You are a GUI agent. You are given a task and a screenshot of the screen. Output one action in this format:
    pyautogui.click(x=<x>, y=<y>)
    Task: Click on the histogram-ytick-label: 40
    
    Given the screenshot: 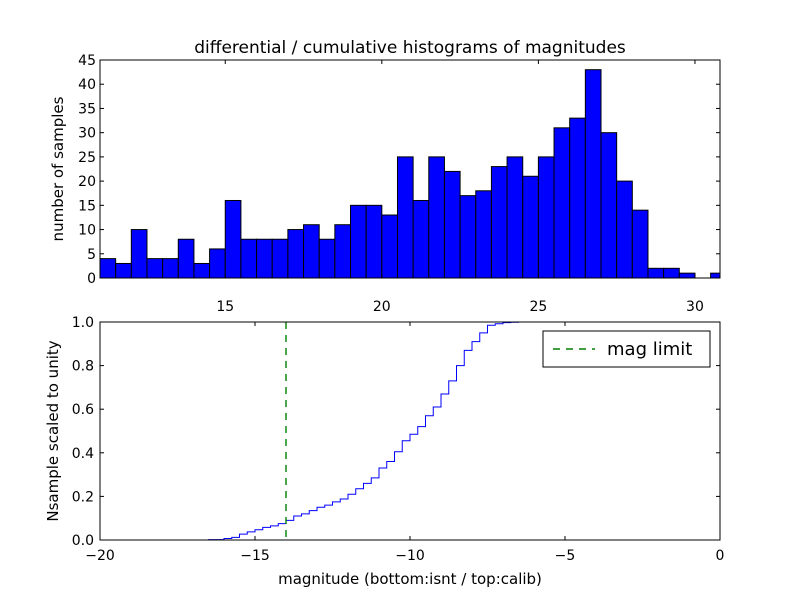 What is the action you would take?
    pyautogui.click(x=87, y=85)
    